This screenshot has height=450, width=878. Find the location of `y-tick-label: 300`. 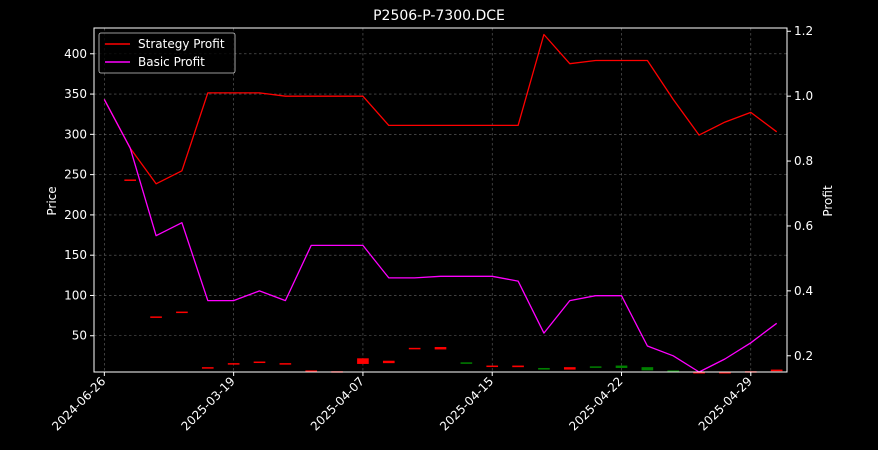

y-tick-label: 300 is located at coordinates (75, 134).